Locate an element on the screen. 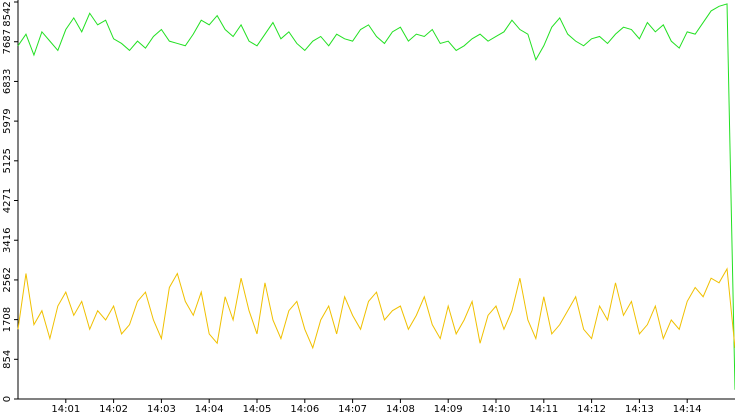  y-tick-label: 1708 is located at coordinates (7, 319).